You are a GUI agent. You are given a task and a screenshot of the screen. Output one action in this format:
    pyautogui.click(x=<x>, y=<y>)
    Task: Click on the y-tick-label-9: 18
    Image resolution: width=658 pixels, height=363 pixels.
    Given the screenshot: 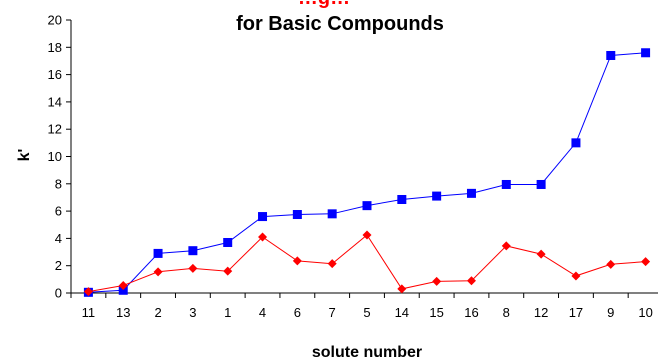 What is the action you would take?
    pyautogui.click(x=55, y=47)
    